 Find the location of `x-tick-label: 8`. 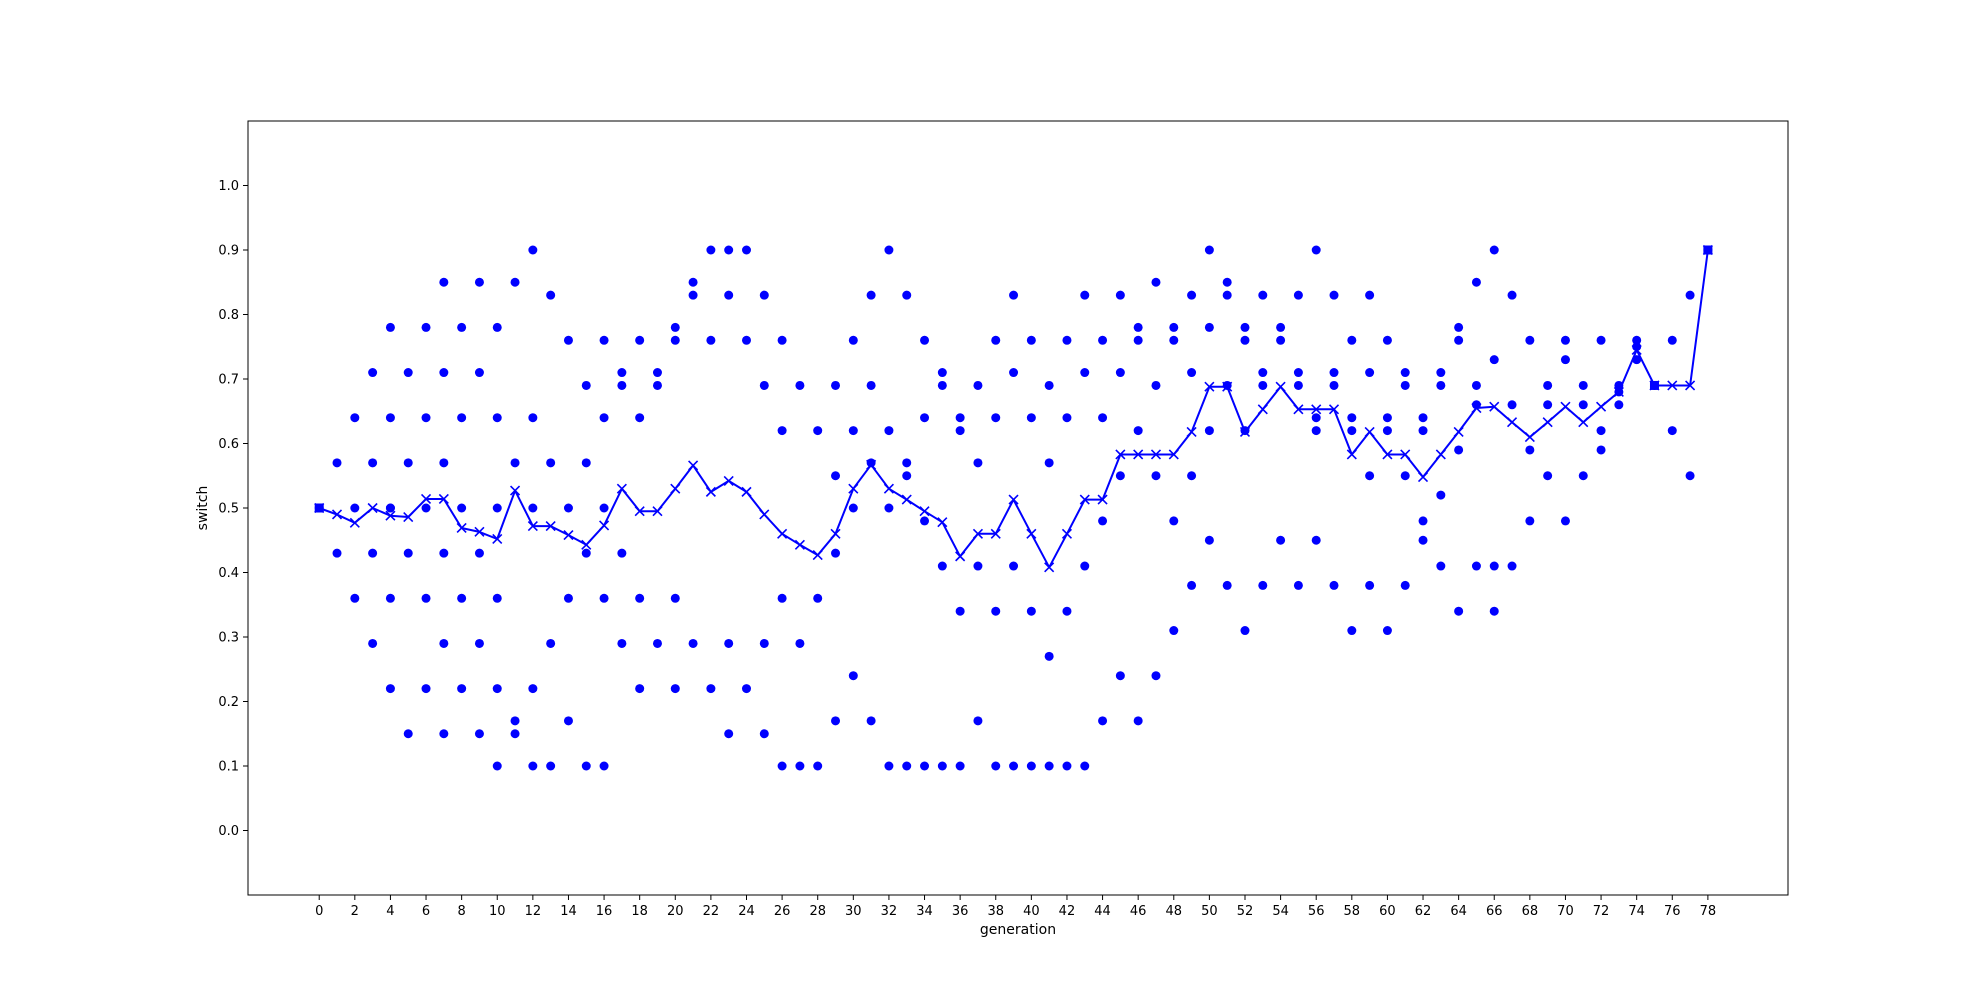

x-tick-label: 8 is located at coordinates (462, 911).